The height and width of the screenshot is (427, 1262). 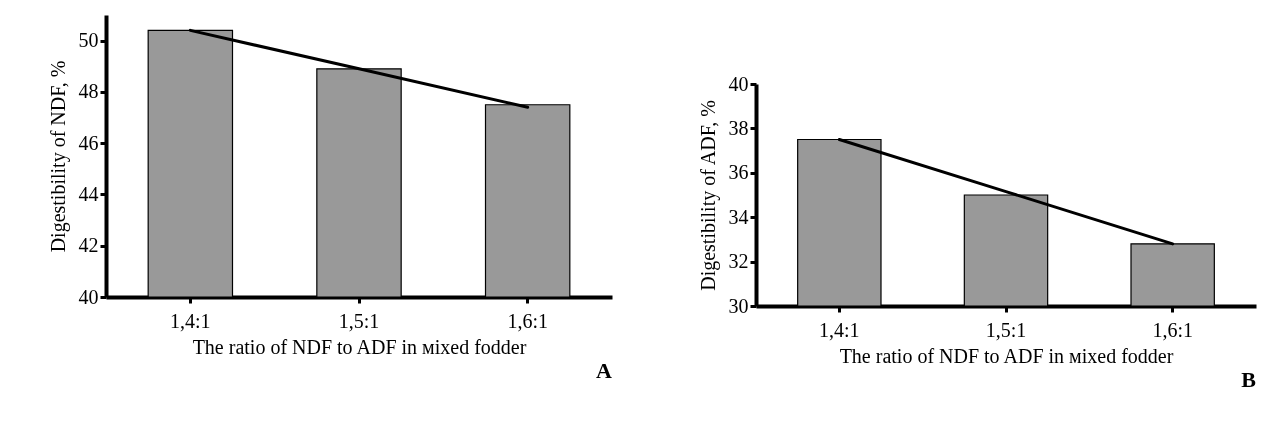 I want to click on text: A, so click(x=604, y=370).